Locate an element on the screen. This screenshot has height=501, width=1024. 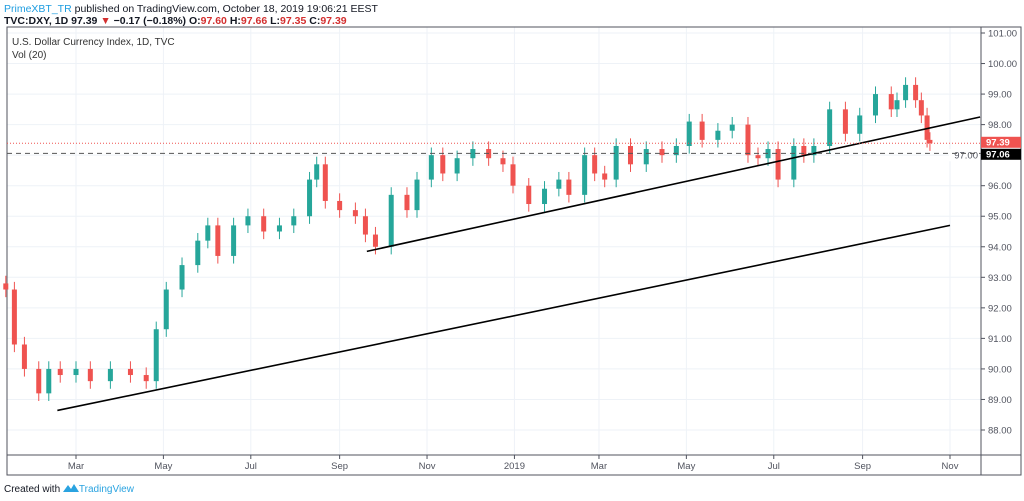
last-price-label: 97.39 is located at coordinates (998, 142).